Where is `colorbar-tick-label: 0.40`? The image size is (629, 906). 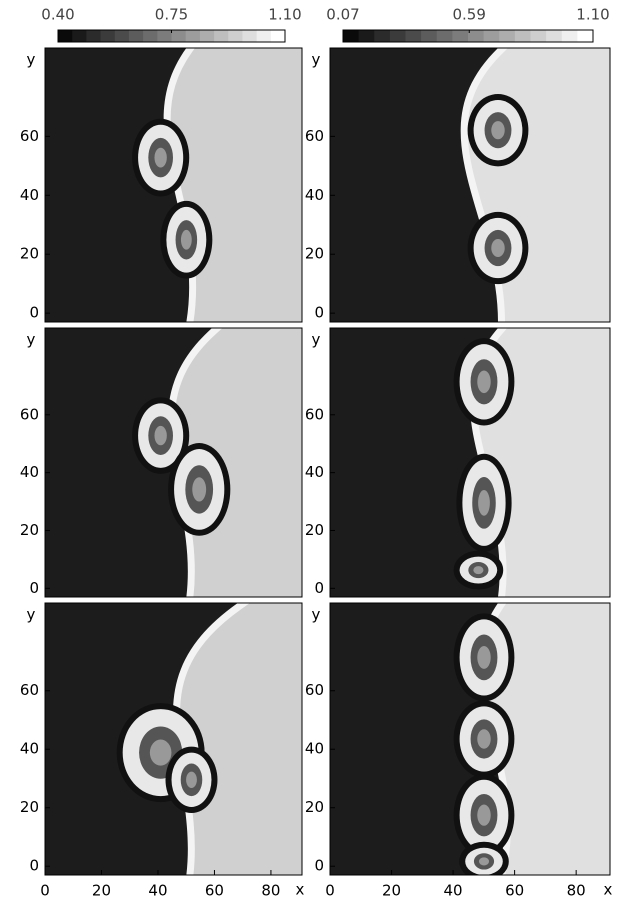
colorbar-tick-label: 0.40 is located at coordinates (57, 15).